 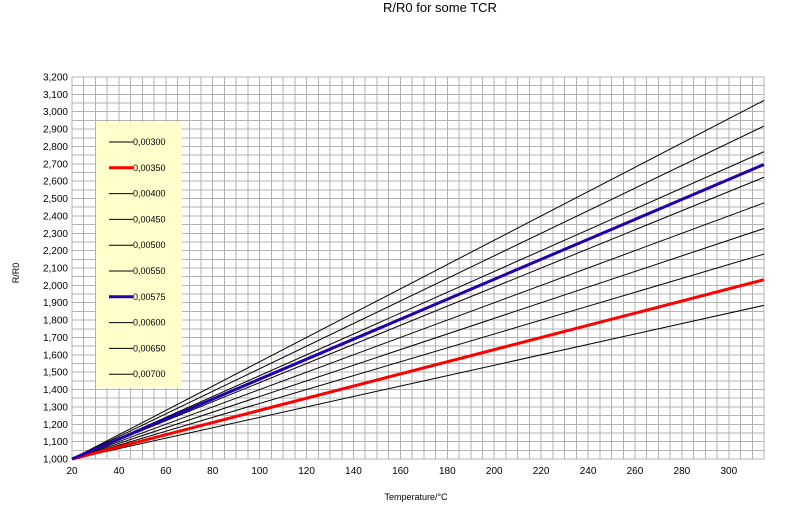 I want to click on x-tick-label: 80, so click(x=213, y=471).